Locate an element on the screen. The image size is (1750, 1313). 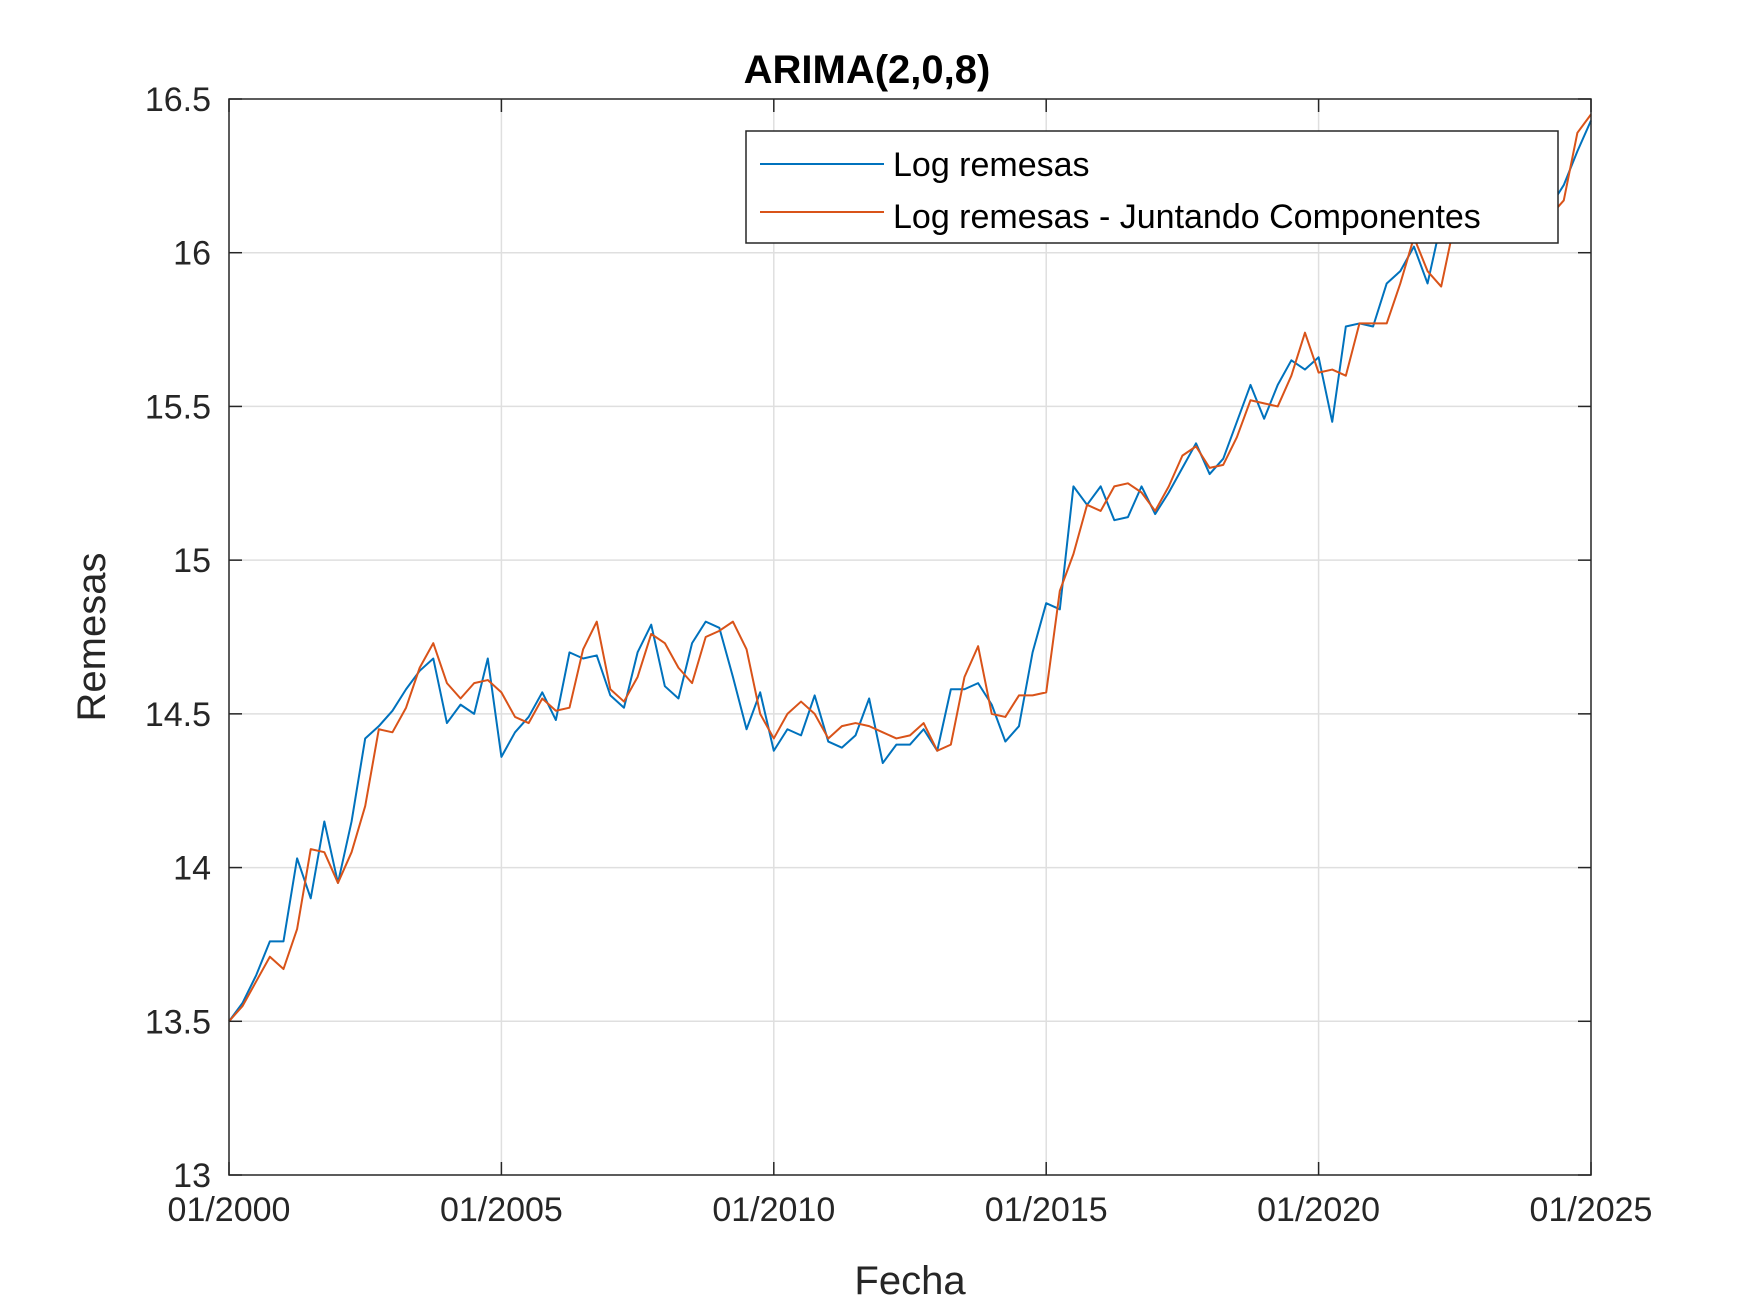
legend-box is located at coordinates (1152, 187).